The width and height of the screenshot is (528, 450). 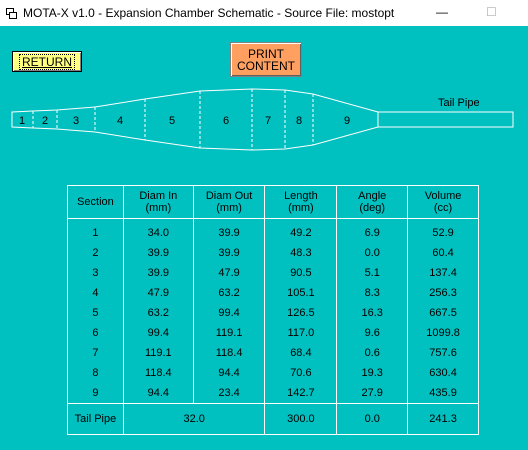 I want to click on cell-diam-in: 99.4, so click(x=158, y=333).